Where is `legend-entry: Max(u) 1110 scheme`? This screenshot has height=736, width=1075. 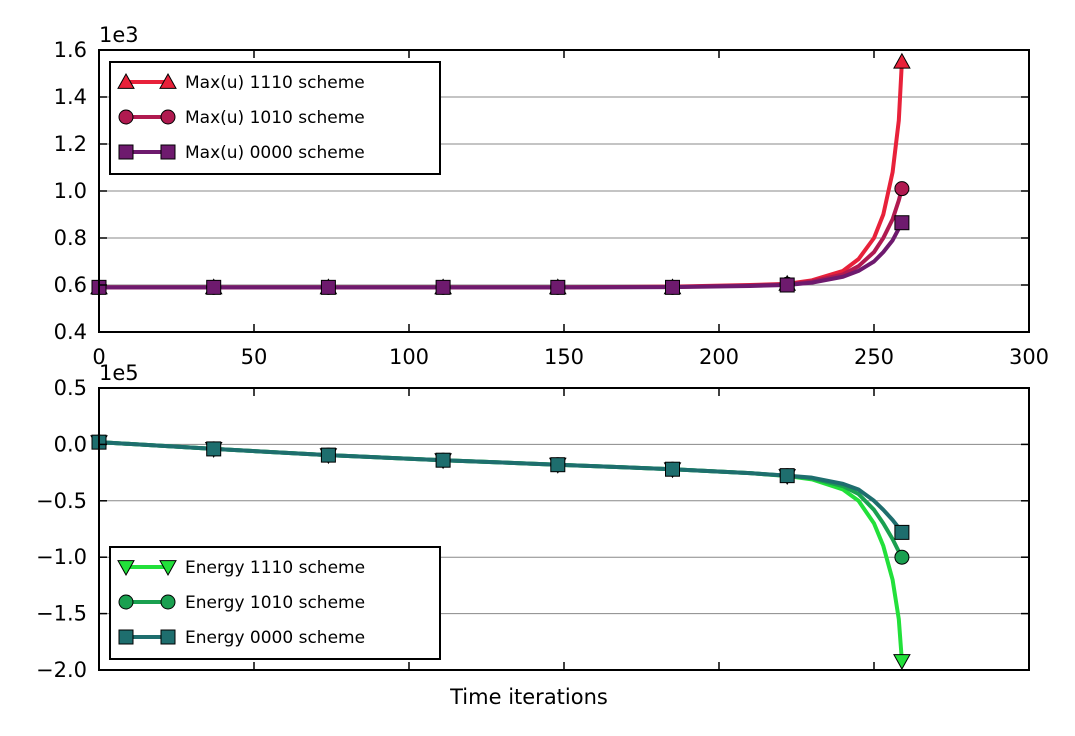 legend-entry: Max(u) 1110 scheme is located at coordinates (241, 82).